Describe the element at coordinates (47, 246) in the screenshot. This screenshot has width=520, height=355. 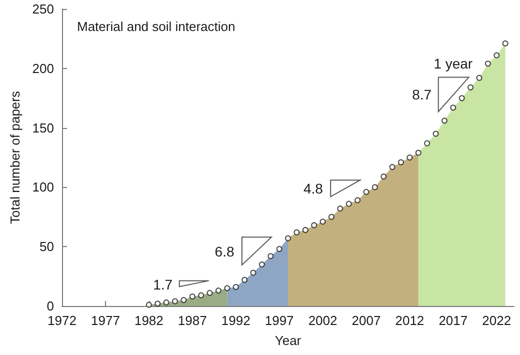
I see `y-tick-label: 50` at that location.